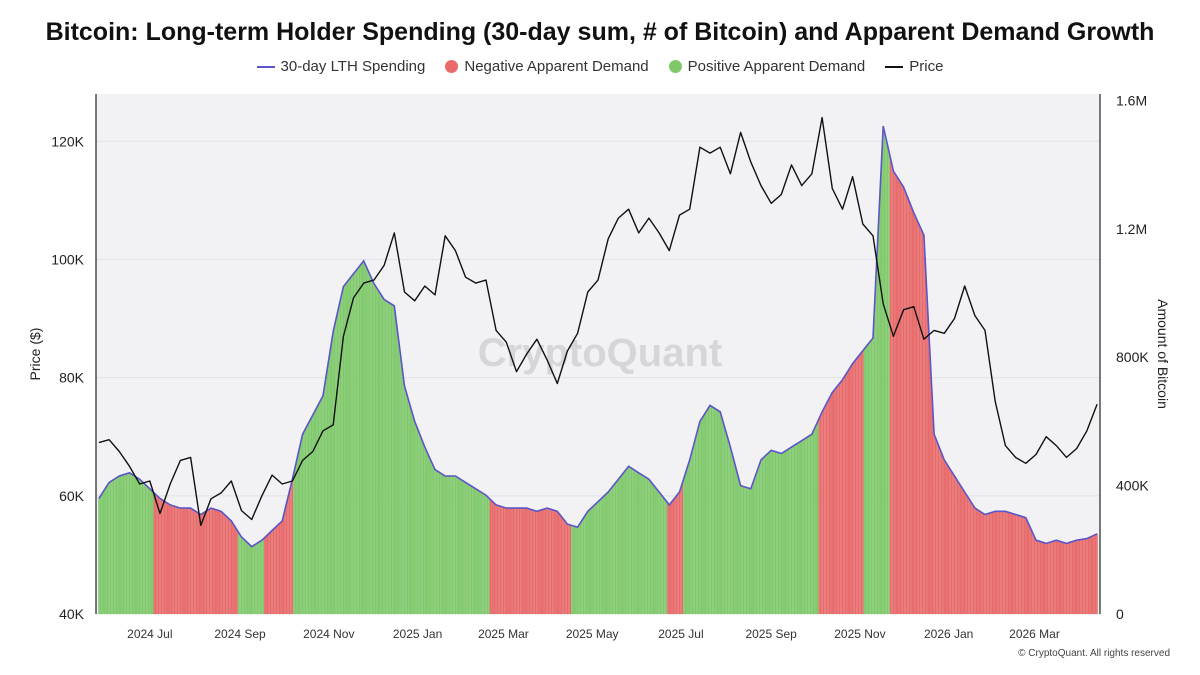 The height and width of the screenshot is (675, 1200). What do you see at coordinates (859, 634) in the screenshot?
I see `x-tick-label: 2025 Nov` at bounding box center [859, 634].